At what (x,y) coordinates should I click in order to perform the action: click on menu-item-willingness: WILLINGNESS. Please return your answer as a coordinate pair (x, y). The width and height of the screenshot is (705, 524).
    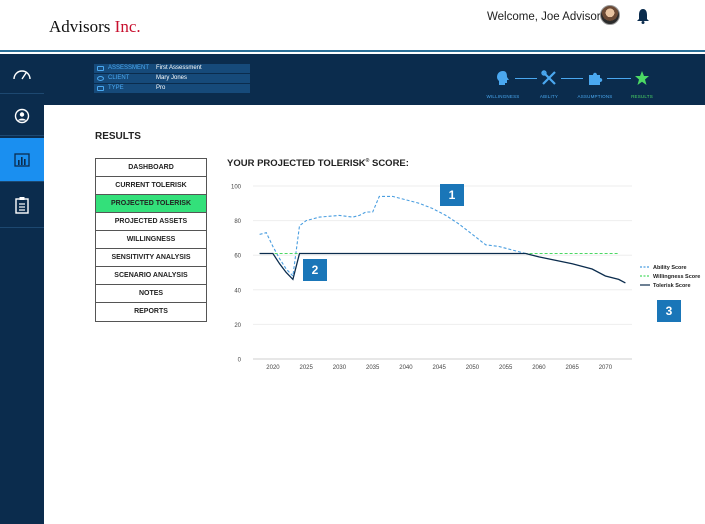
    Looking at the image, I should click on (151, 240).